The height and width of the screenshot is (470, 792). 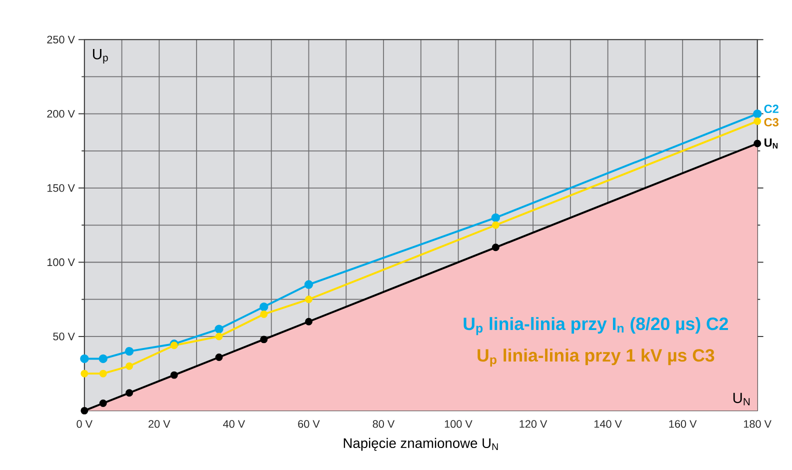 What do you see at coordinates (421, 444) in the screenshot?
I see `x-axis-title: Napięcie znamionowe U$_{N}$` at bounding box center [421, 444].